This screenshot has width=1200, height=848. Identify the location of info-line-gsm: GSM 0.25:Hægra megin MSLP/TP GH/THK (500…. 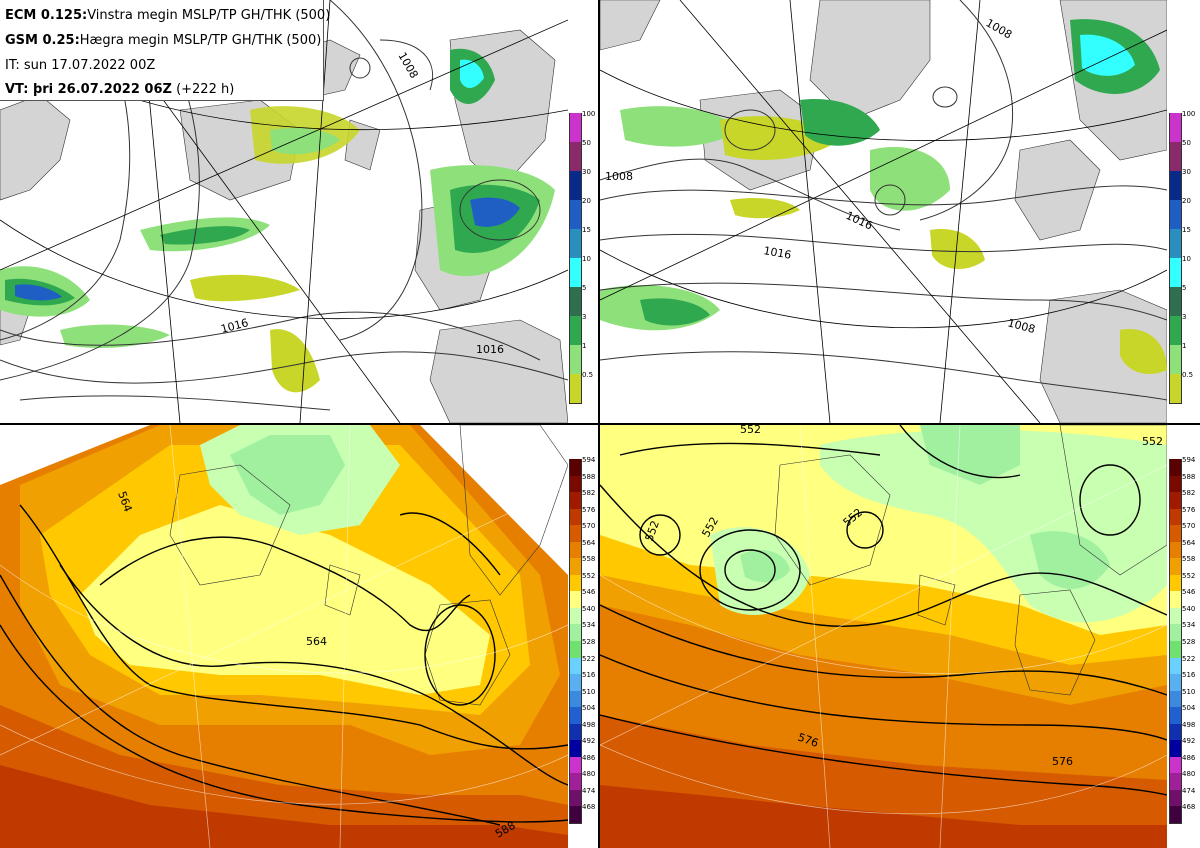
(163, 40).